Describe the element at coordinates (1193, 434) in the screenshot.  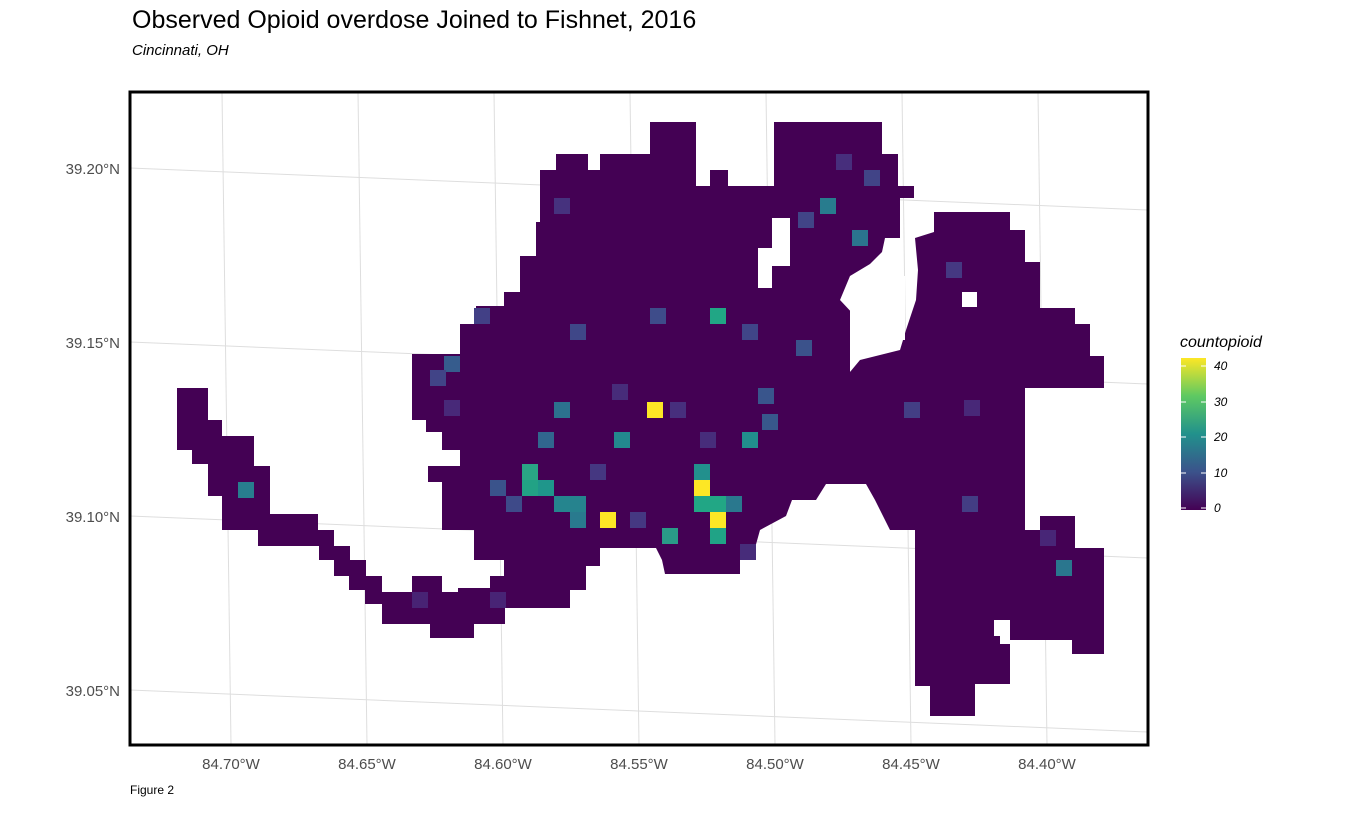
I see `legend-colorbar` at that location.